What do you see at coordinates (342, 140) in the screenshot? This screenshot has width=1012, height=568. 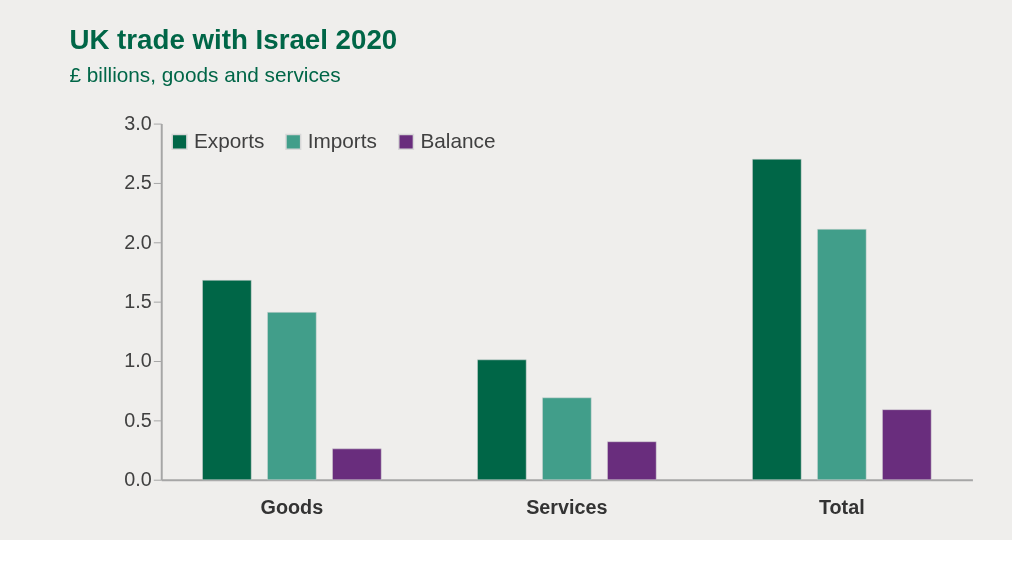 I see `legend-label: Imports` at bounding box center [342, 140].